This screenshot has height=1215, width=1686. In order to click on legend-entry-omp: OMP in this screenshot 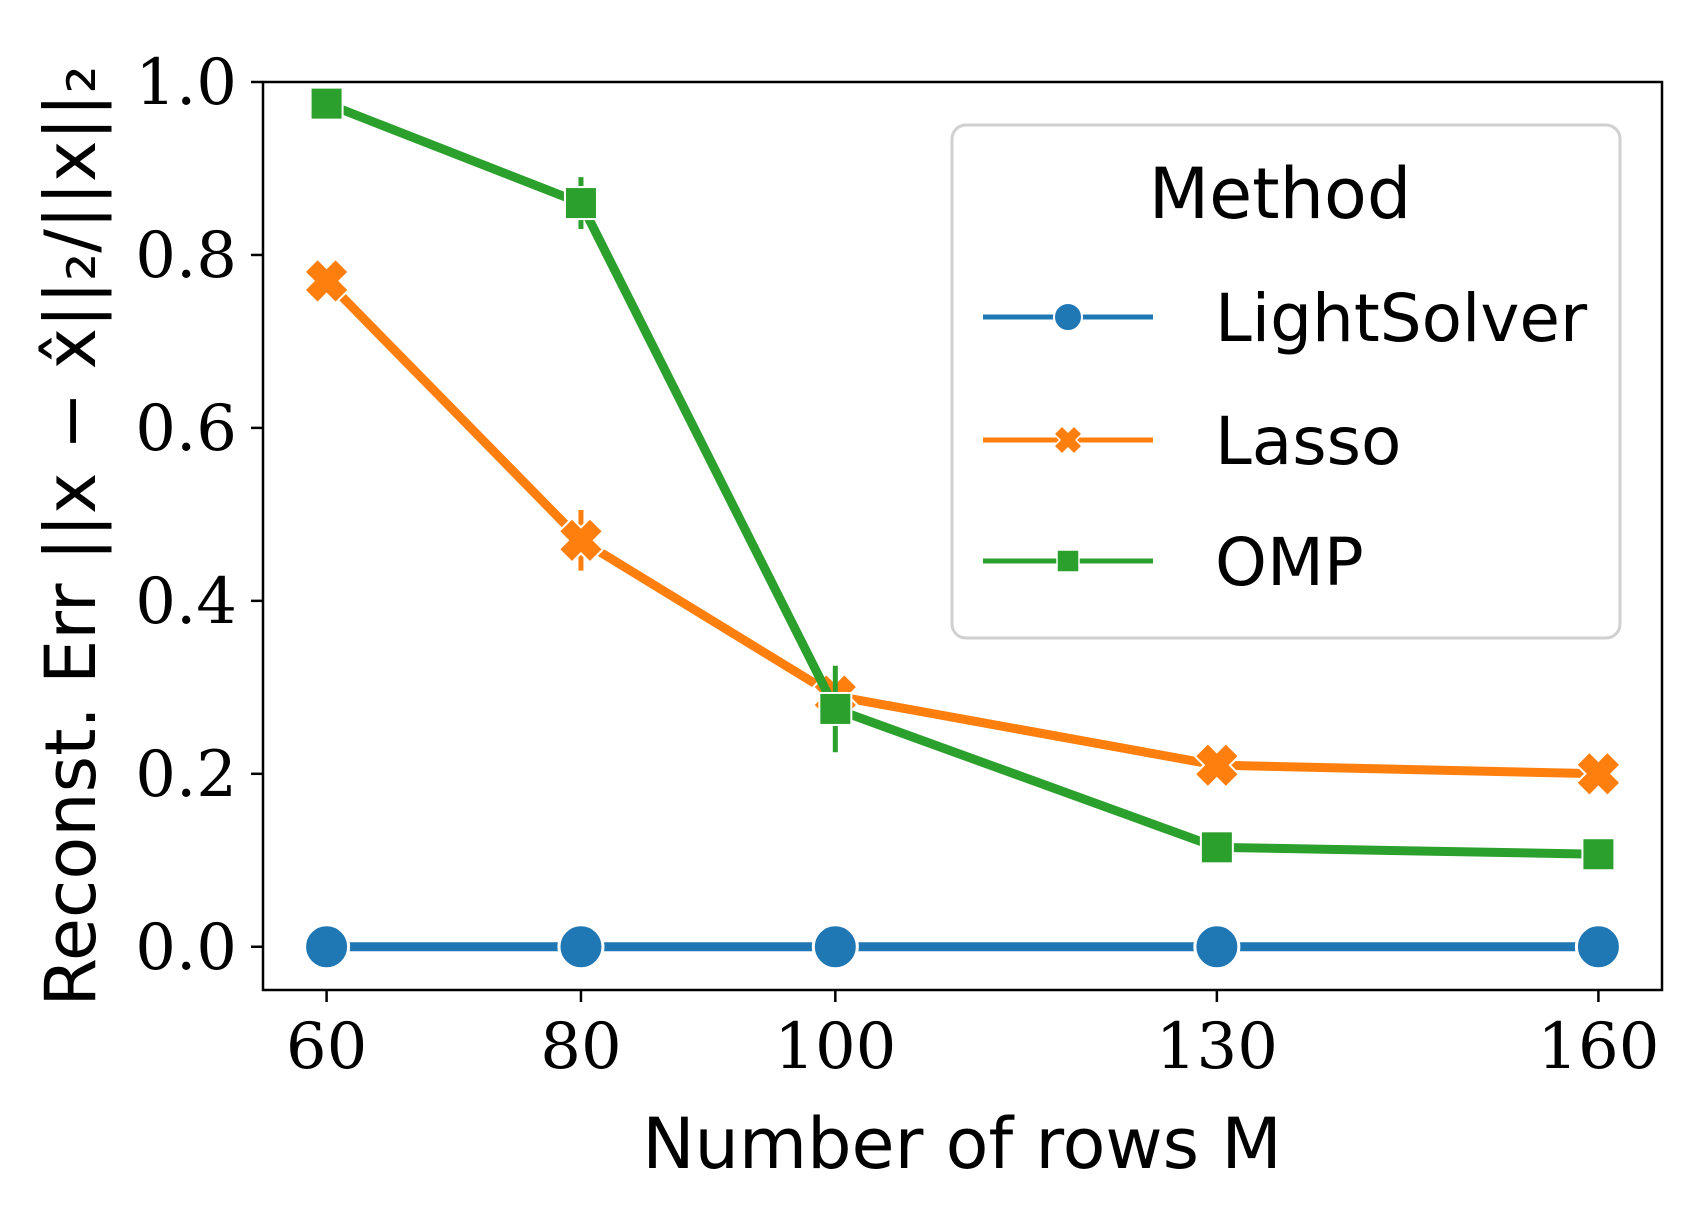, I will do `click(1173, 562)`.